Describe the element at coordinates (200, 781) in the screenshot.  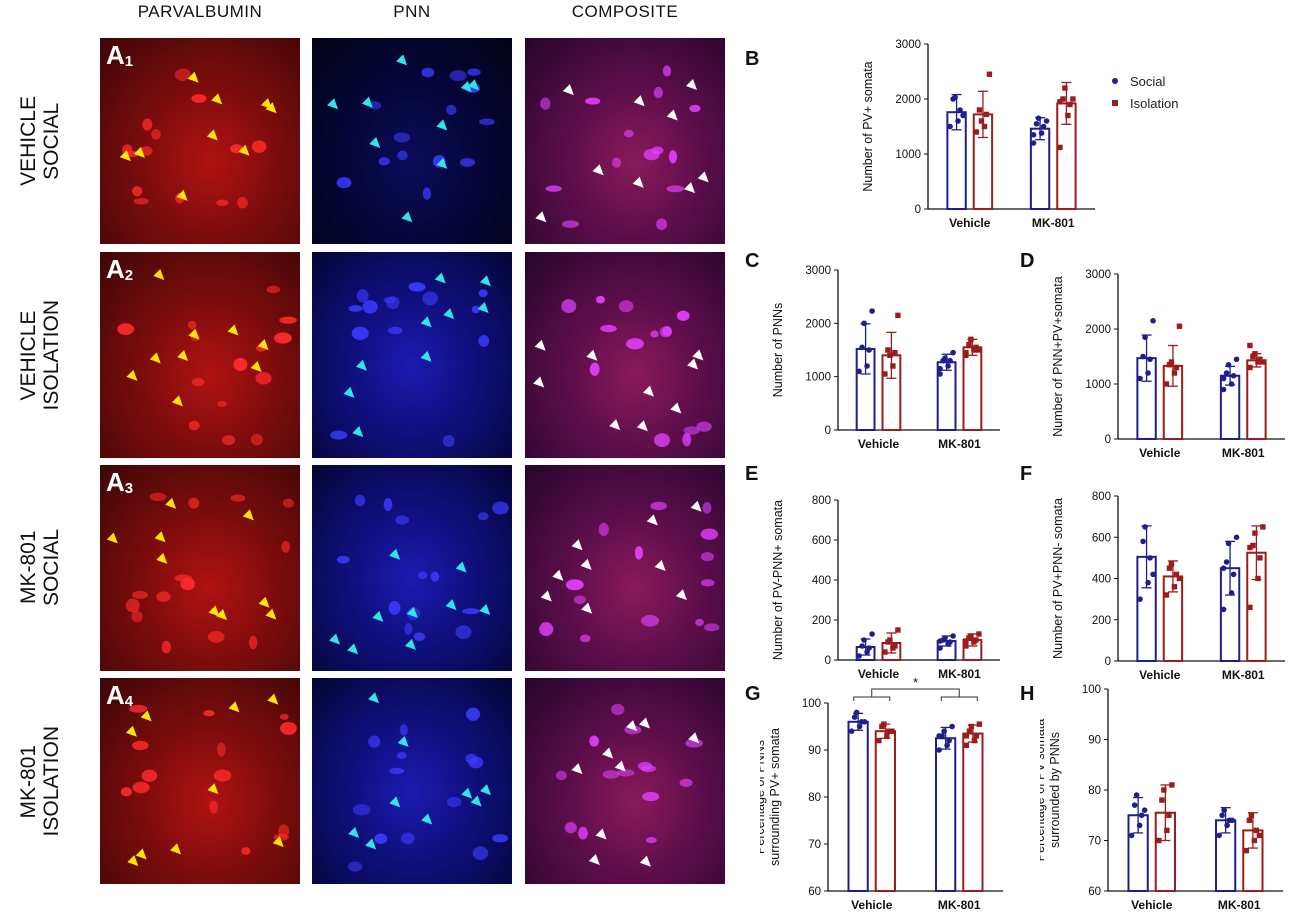
I see `micrograph-pv-row-4: A4` at that location.